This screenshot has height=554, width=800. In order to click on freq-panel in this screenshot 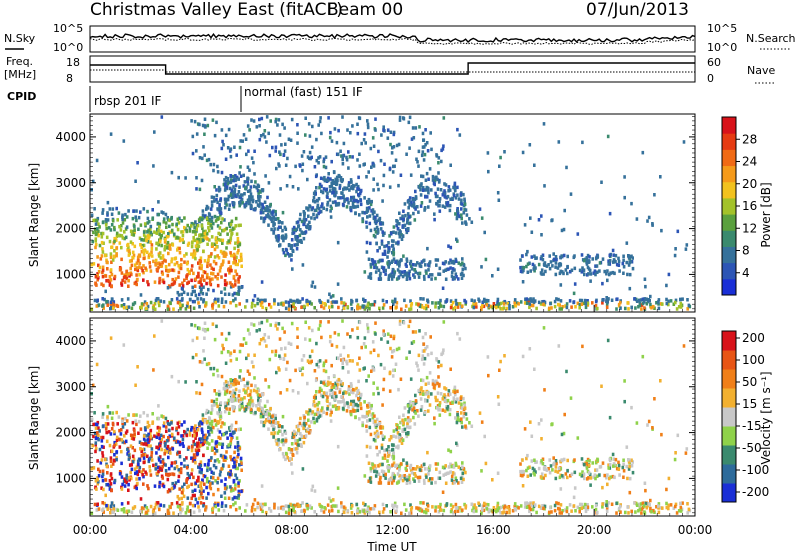, I will do `click(392, 69)`.